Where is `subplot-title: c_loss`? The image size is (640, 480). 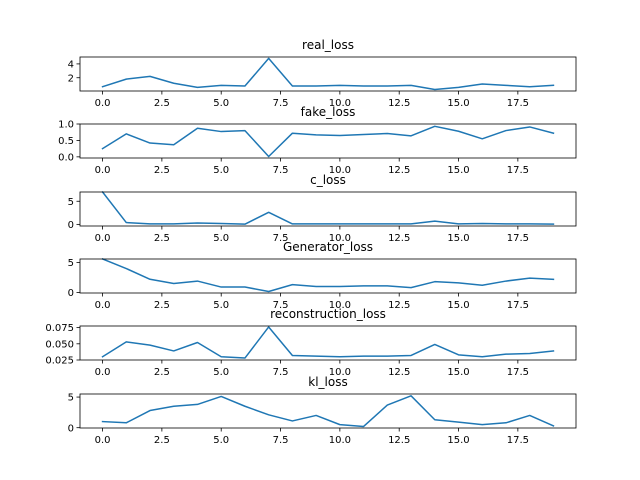 subplot-title: c_loss is located at coordinates (328, 180).